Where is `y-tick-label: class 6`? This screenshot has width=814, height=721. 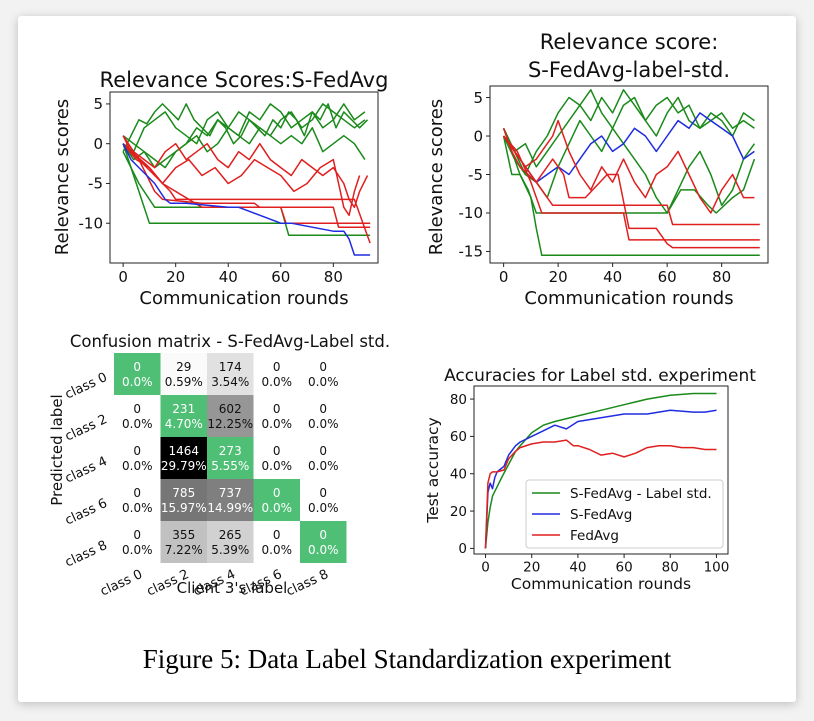 y-tick-label: class 6 is located at coordinates (86, 512).